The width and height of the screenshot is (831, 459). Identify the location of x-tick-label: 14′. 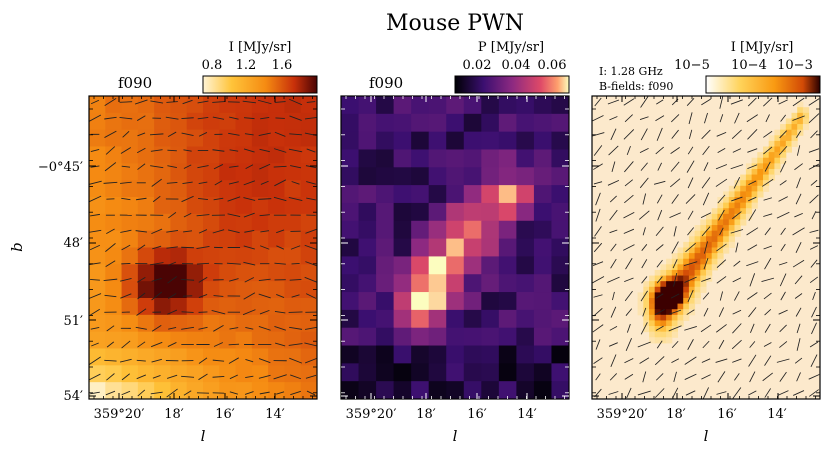
(275, 414).